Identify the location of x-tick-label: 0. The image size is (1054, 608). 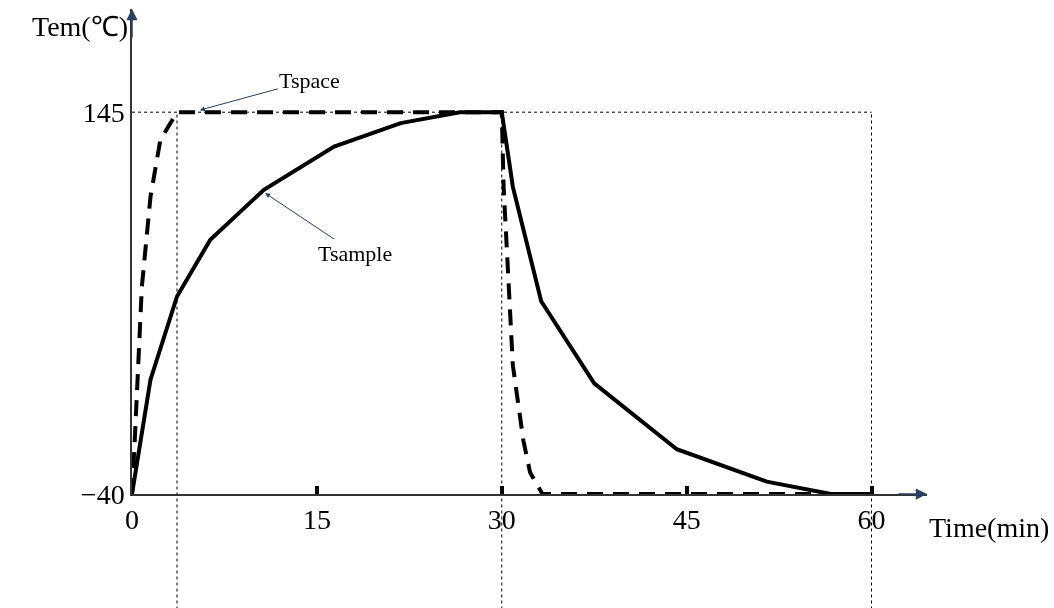
(132, 520).